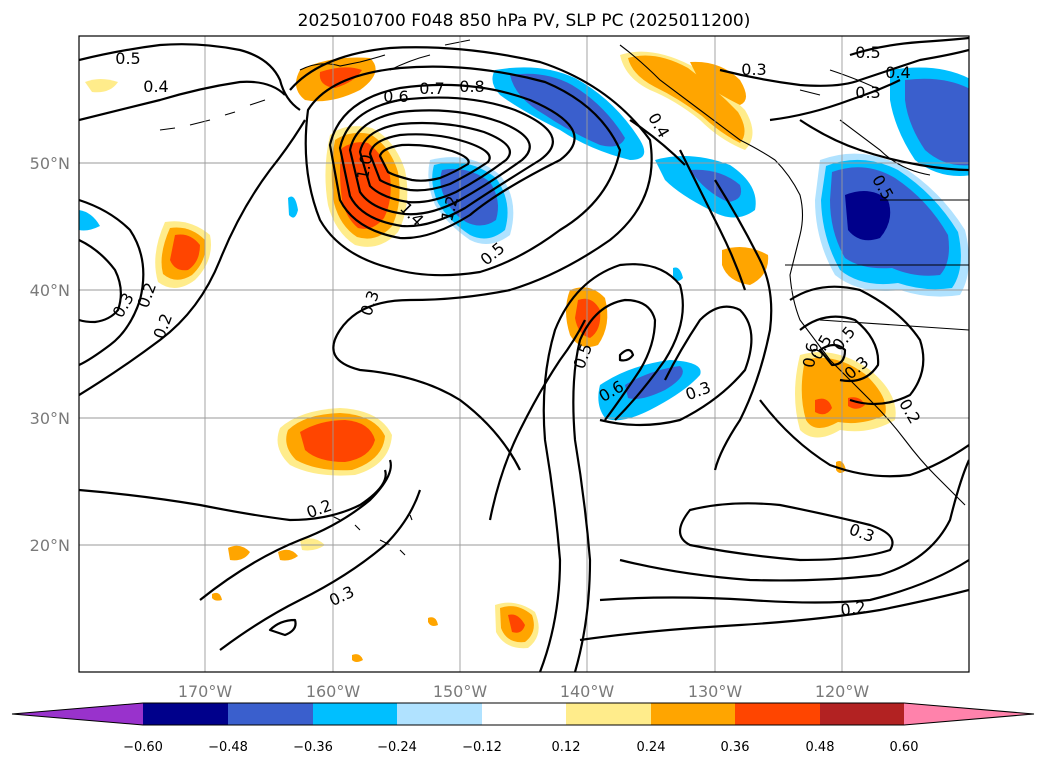 Image resolution: width=1047 pixels, height=765 pixels. I want to click on colorbar-tick-label: −0.36, so click(313, 747).